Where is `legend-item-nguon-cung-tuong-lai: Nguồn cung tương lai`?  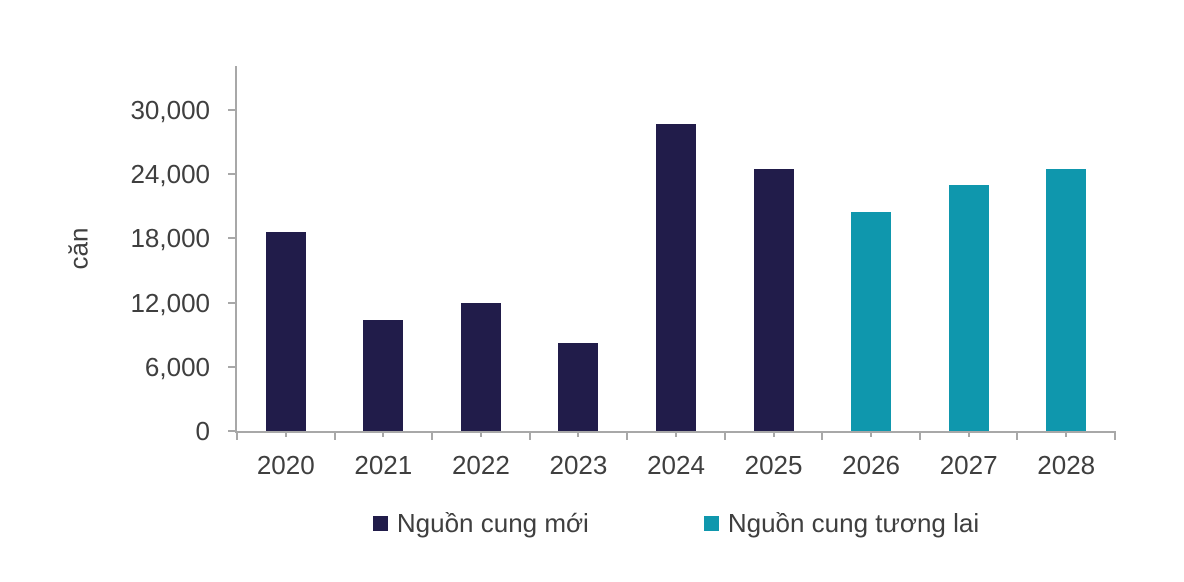 legend-item-nguon-cung-tuong-lai: Nguồn cung tương lai is located at coordinates (841, 523).